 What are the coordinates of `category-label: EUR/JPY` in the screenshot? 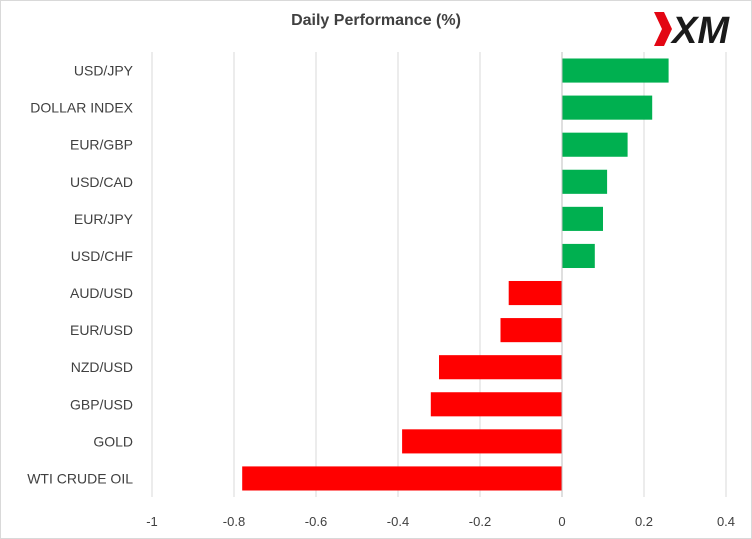 It's located at (104, 219).